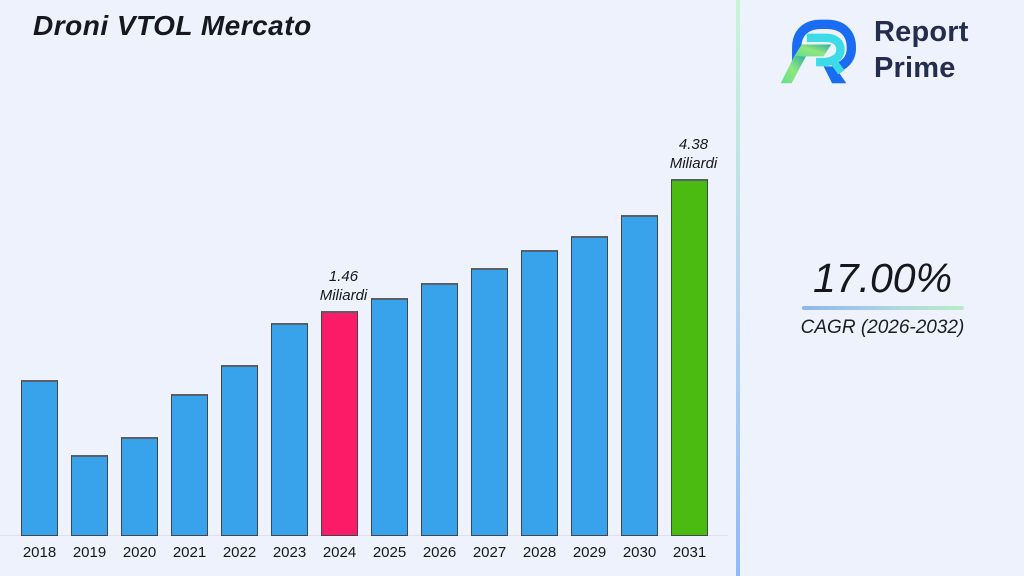 This screenshot has width=1024, height=576. What do you see at coordinates (289, 552) in the screenshot?
I see `x-tick-2023: 2023` at bounding box center [289, 552].